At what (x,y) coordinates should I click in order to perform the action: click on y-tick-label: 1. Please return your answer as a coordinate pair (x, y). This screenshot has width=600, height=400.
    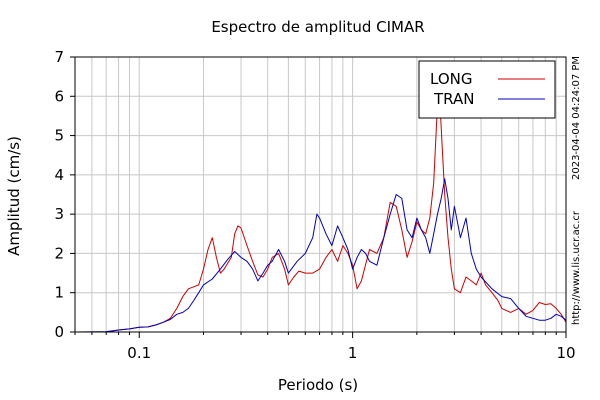
    Looking at the image, I should click on (59, 293).